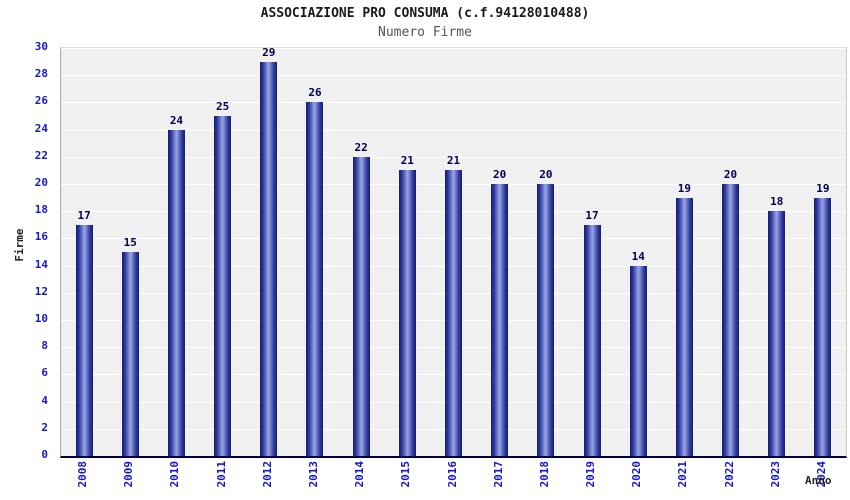 This screenshot has height=500, width=850. I want to click on bar-2022, so click(731, 320).